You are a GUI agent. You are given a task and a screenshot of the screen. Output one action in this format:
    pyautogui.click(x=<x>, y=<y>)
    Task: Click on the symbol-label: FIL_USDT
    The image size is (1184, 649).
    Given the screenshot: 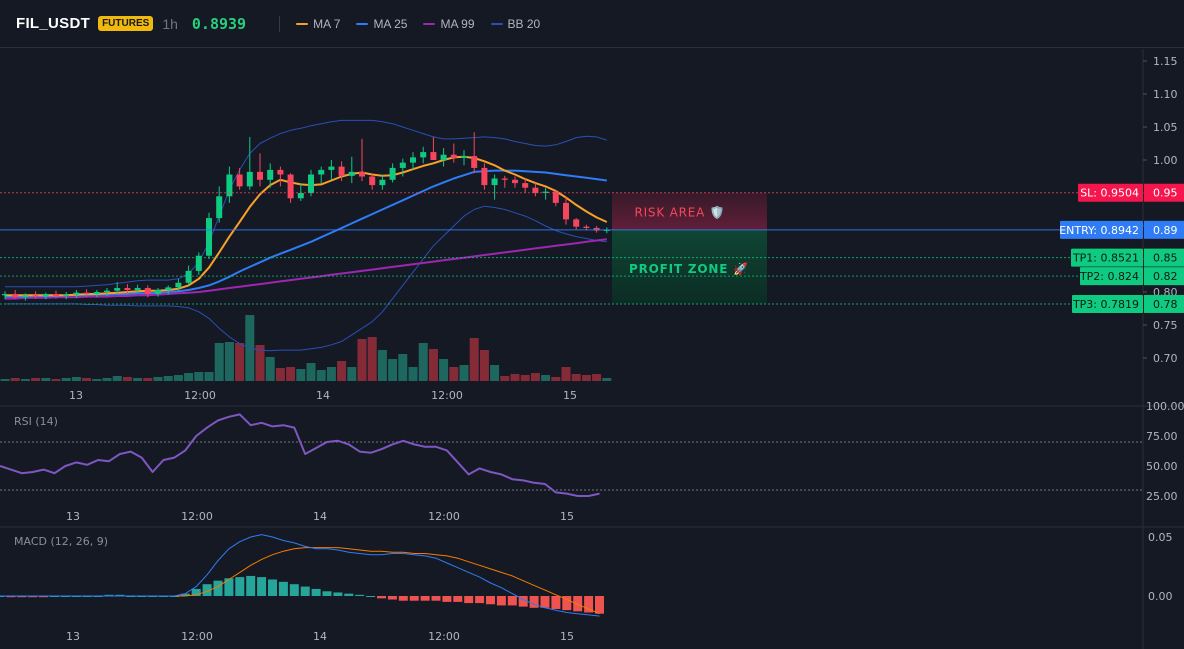 What is the action you would take?
    pyautogui.click(x=53, y=23)
    